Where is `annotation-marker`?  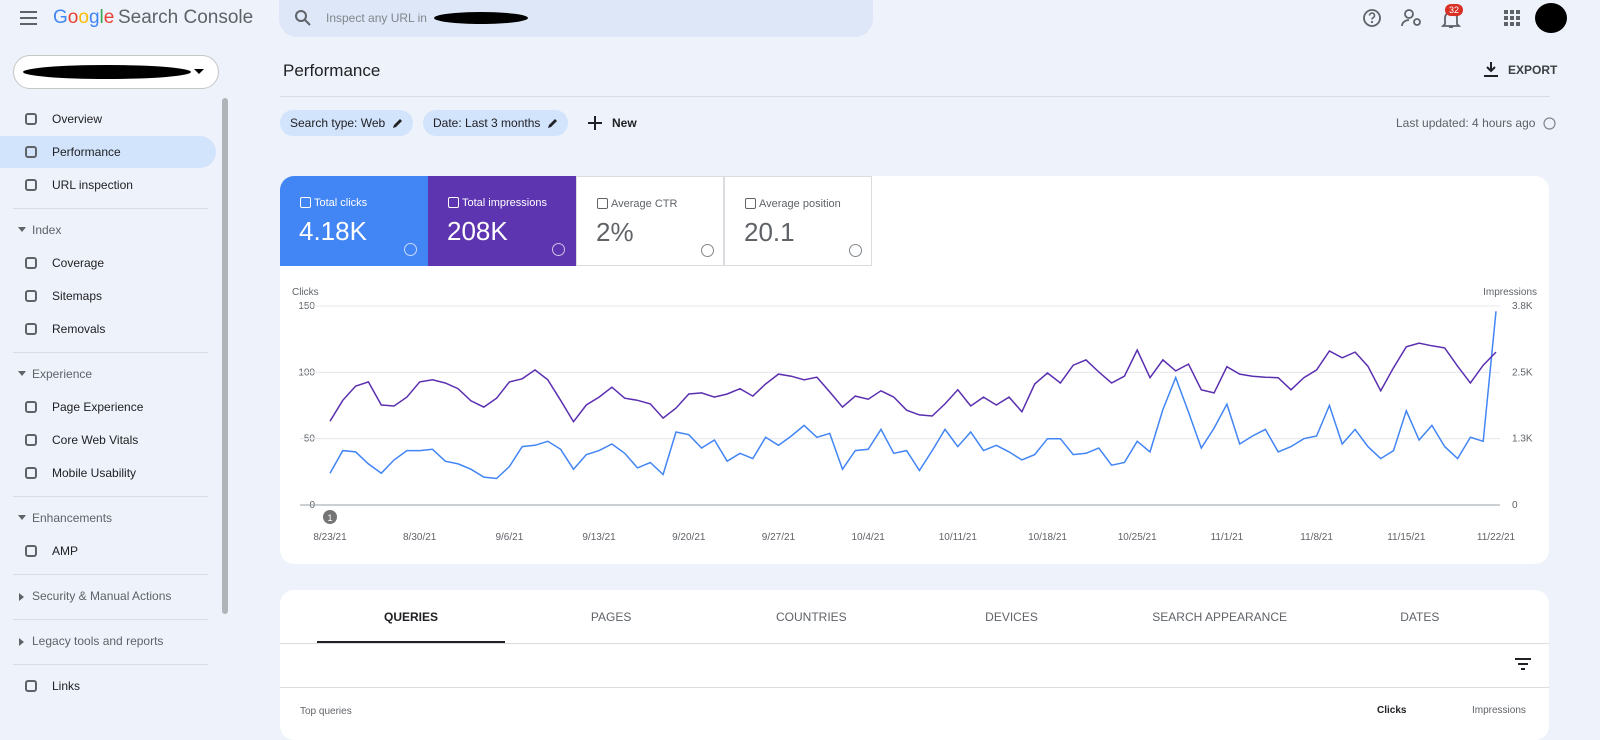 annotation-marker is located at coordinates (330, 517).